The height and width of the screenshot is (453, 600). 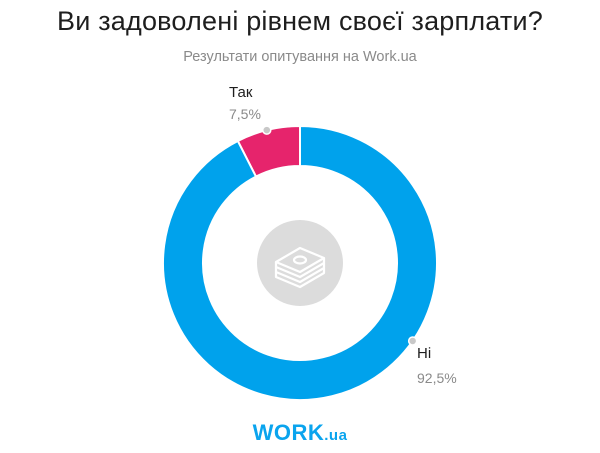 I want to click on chart-title: Ви задоволені рівнем своєї зарплати?, so click(x=300, y=21).